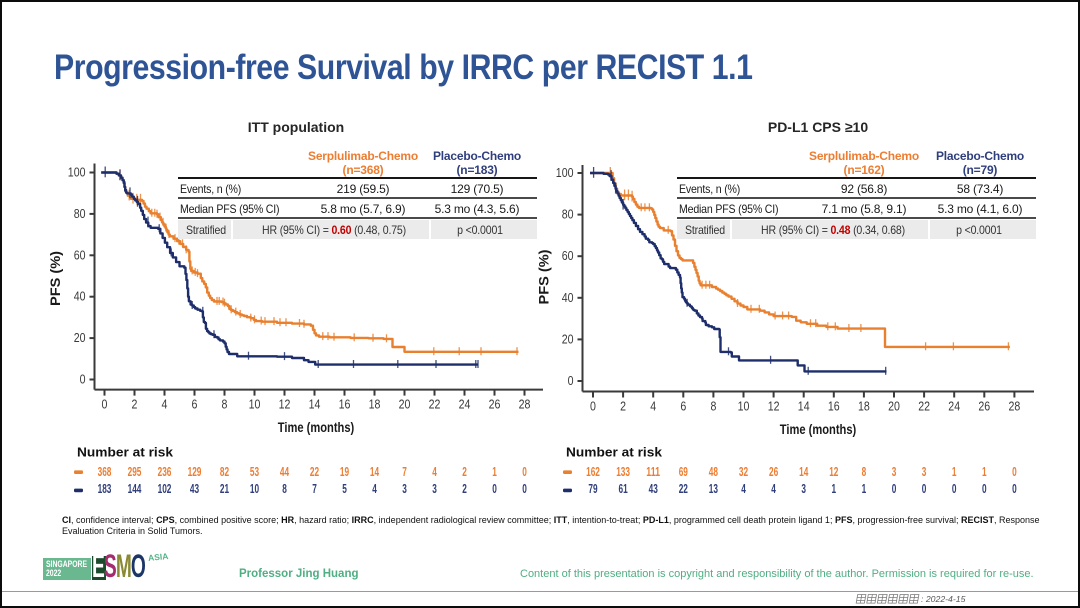  Describe the element at coordinates (224, 489) in the screenshot. I see `svg-text: 21` at that location.